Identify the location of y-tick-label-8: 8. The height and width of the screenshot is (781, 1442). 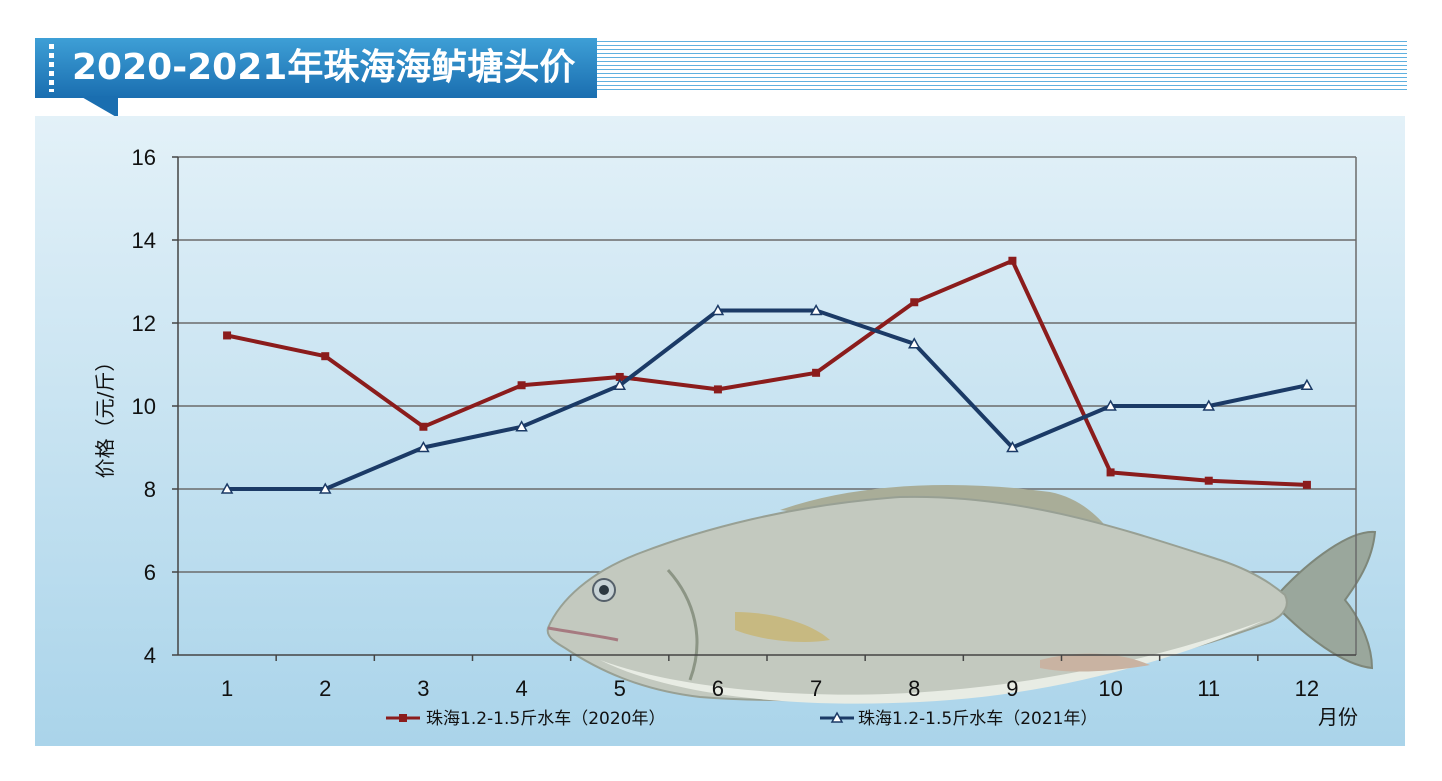
(150, 489).